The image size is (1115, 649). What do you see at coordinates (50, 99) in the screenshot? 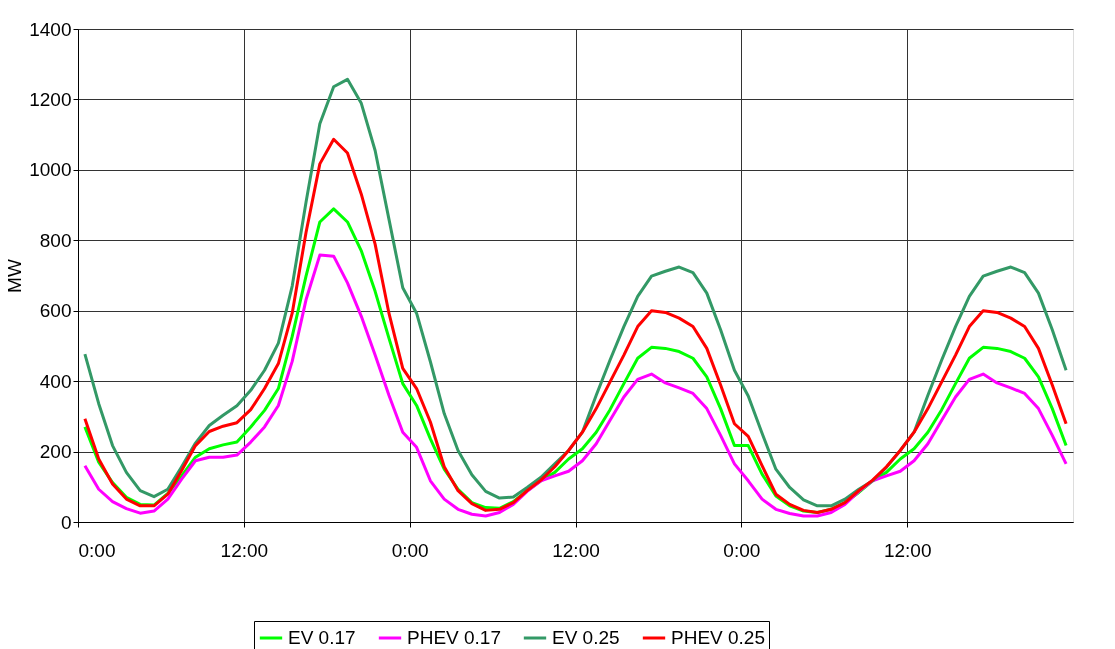
I see `y-tick-label: 1200` at bounding box center [50, 99].